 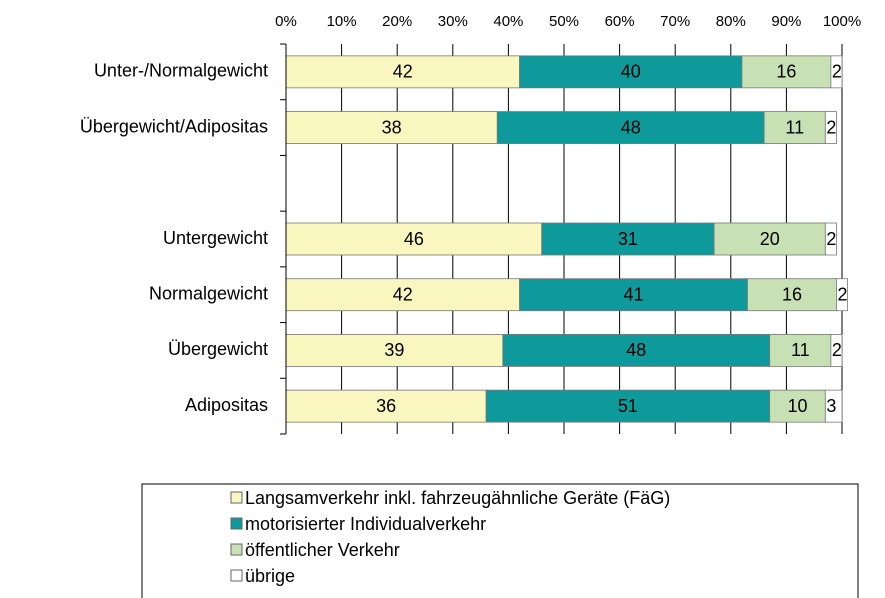 What do you see at coordinates (218, 349) in the screenshot?
I see `y-tick-label: Übergewicht` at bounding box center [218, 349].